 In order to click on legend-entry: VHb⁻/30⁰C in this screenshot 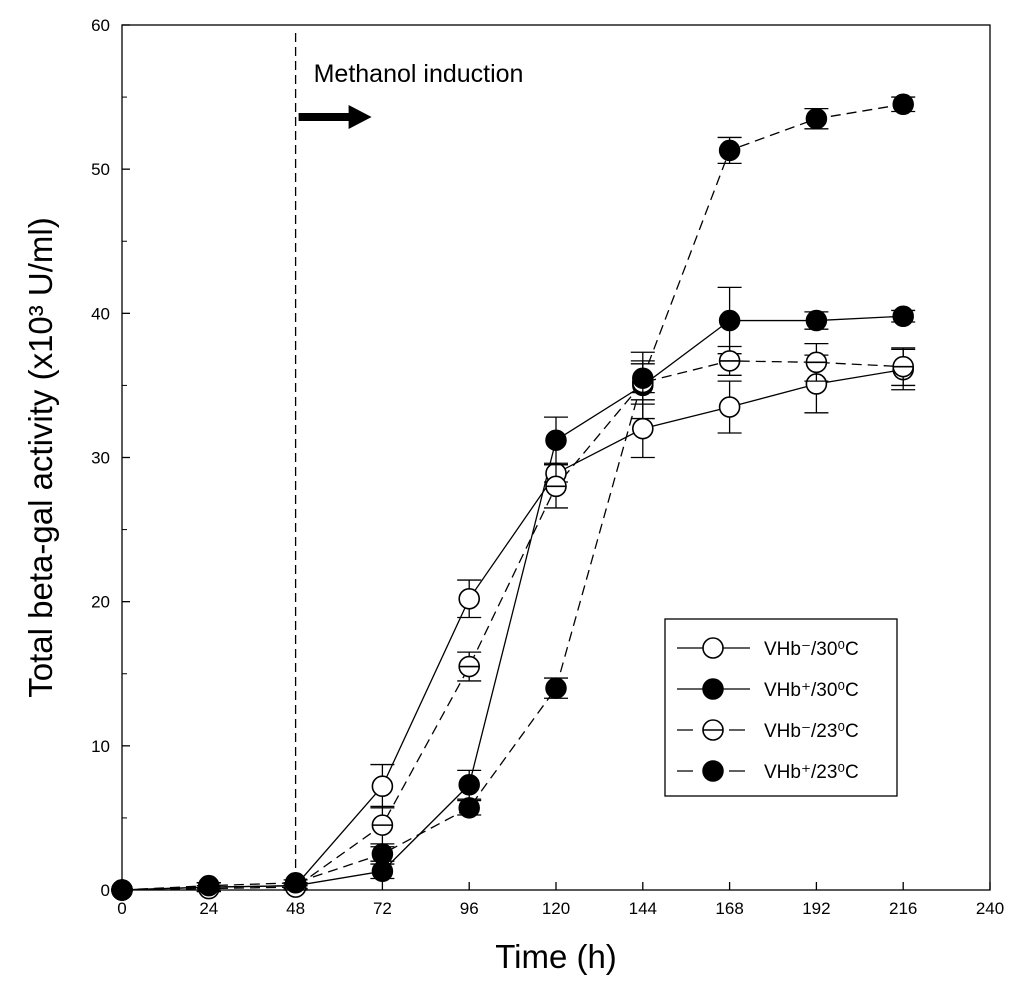, I will do `click(768, 648)`.